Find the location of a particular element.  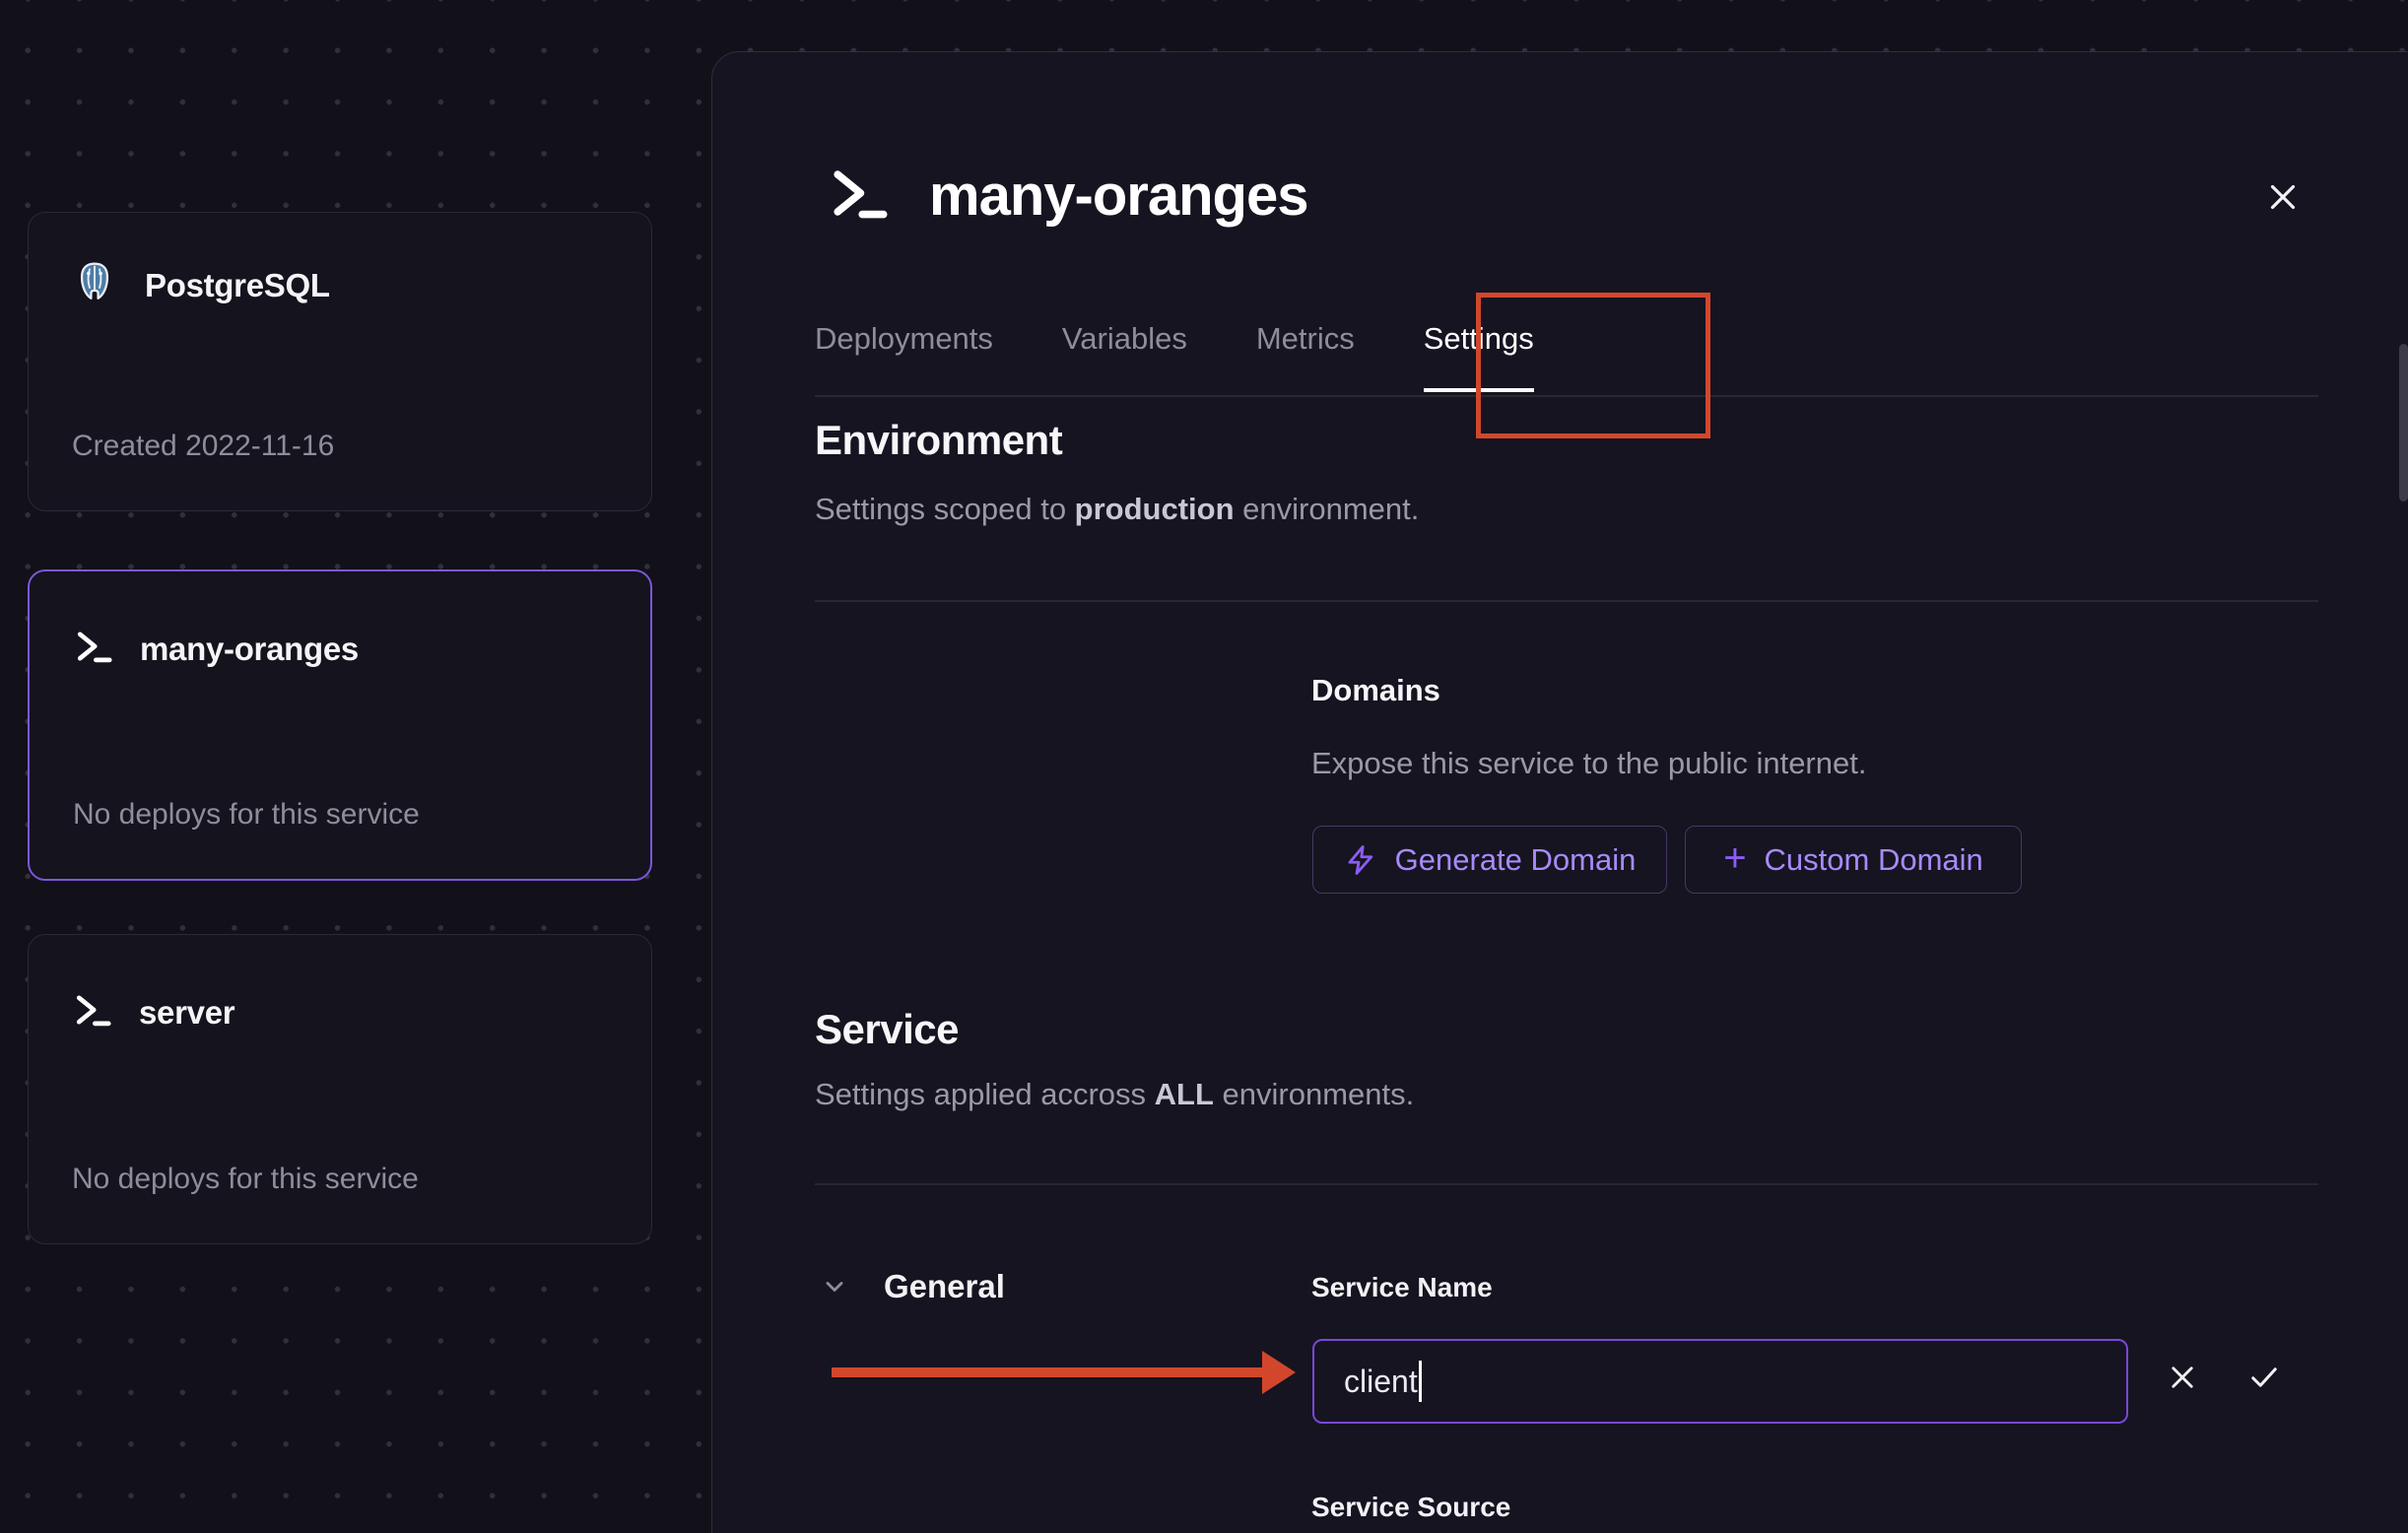

plus-icon: + is located at coordinates (1735, 857).